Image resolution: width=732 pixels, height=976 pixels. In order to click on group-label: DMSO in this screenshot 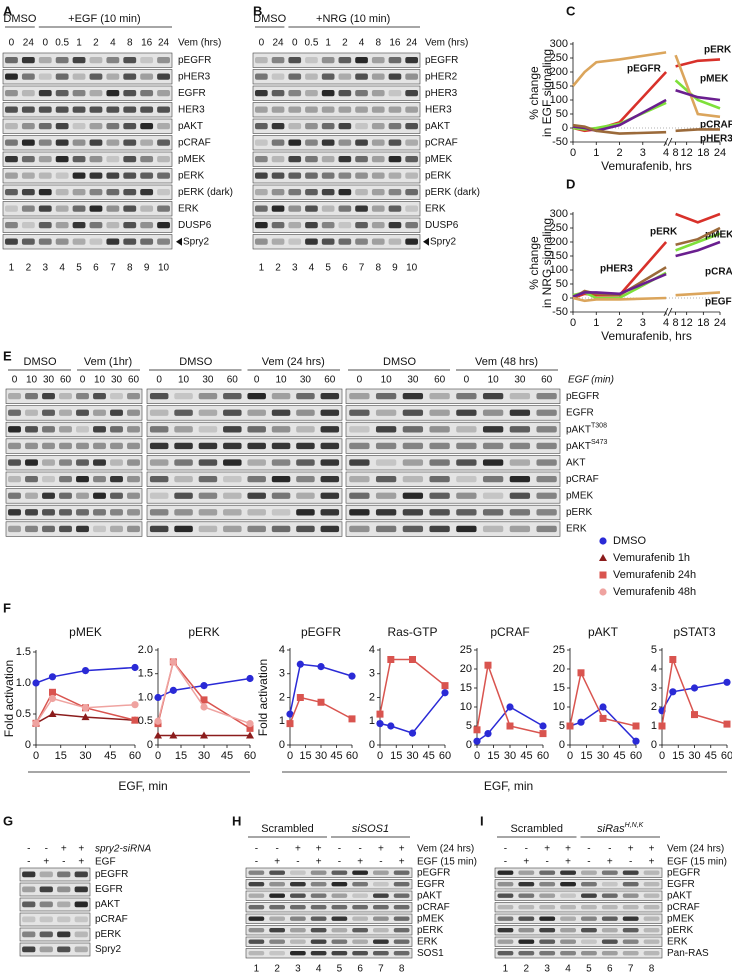, I will do `click(40, 362)`.